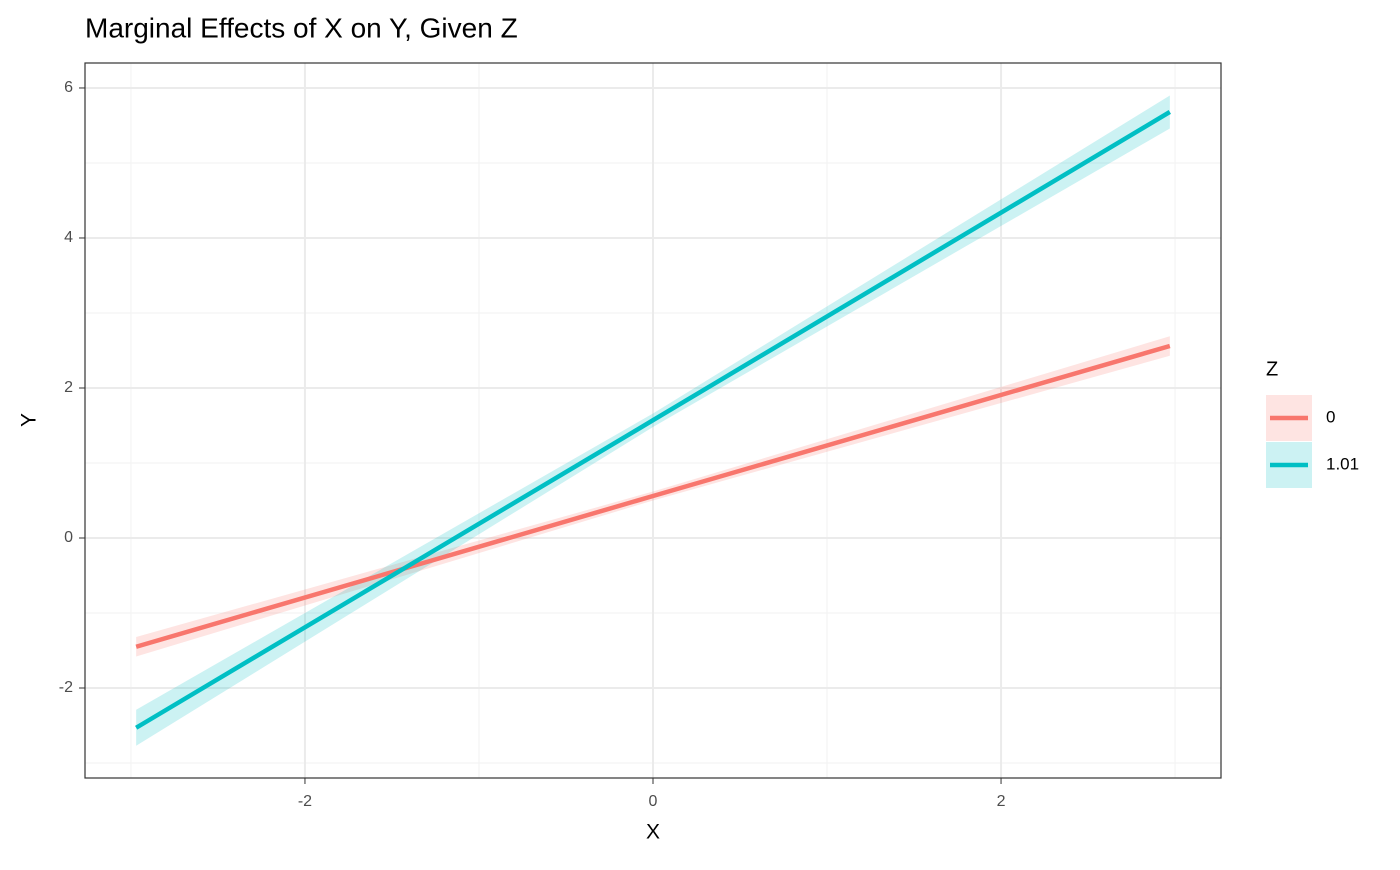 This screenshot has height=870, width=1400. I want to click on x-tick-label: -2, so click(305, 801).